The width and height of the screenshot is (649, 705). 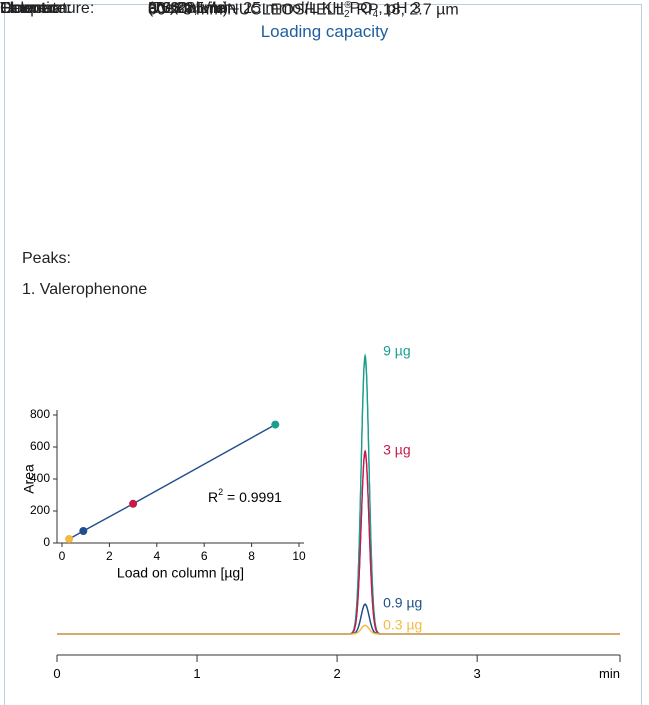 What do you see at coordinates (196, 673) in the screenshot?
I see `x-tick-label: 1` at bounding box center [196, 673].